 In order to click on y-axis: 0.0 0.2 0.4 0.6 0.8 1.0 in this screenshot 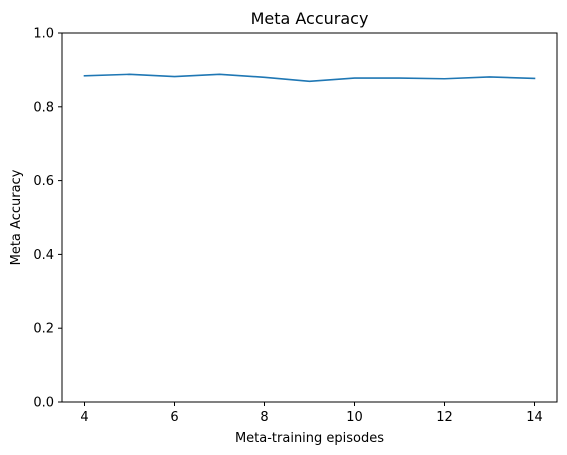, I will do `click(47, 219)`.